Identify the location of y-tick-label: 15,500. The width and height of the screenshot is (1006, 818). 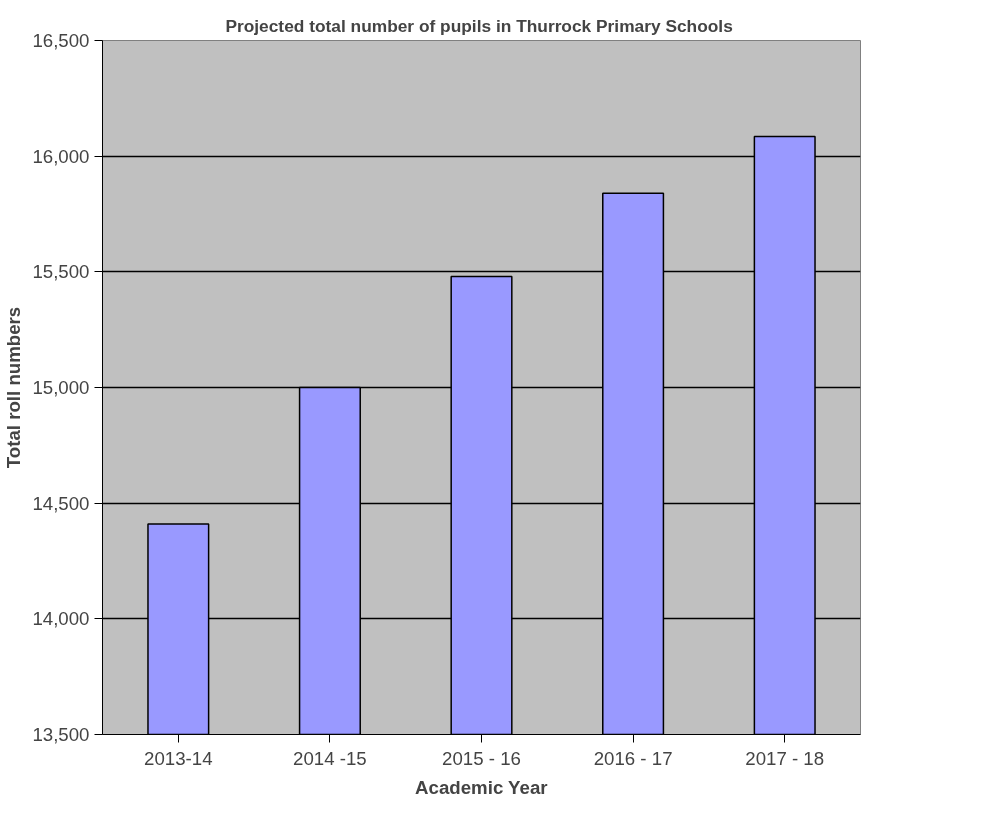
(61, 272).